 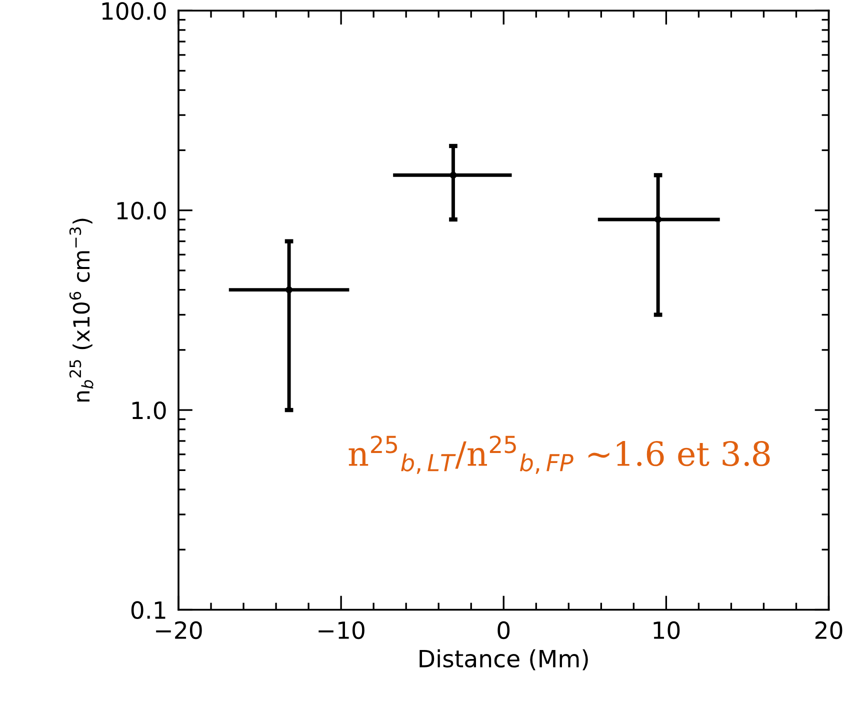 What do you see at coordinates (141, 211) in the screenshot?
I see `y-tick-label: 10.0` at bounding box center [141, 211].